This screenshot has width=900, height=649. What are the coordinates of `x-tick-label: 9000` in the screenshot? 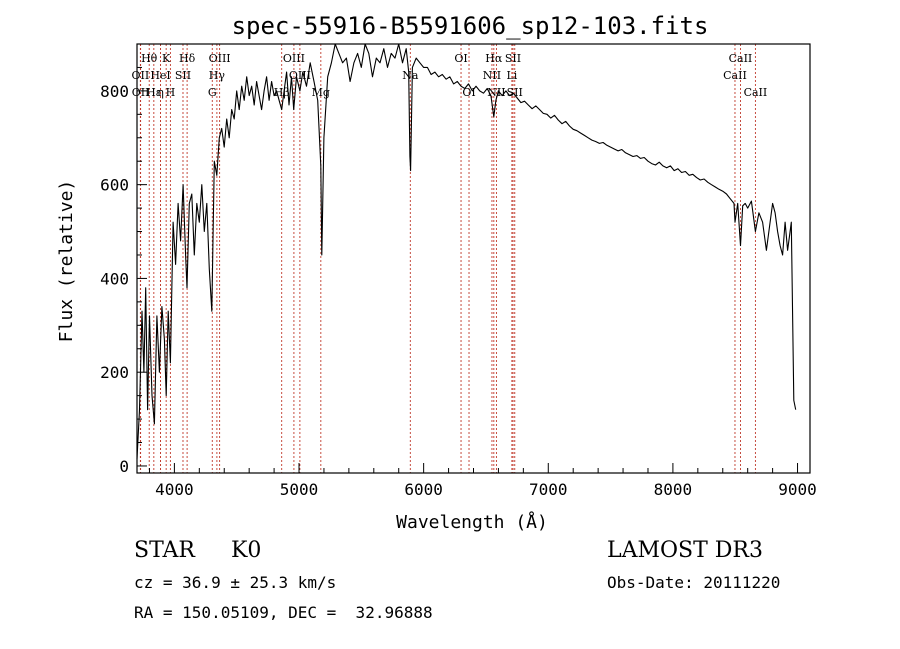 It's located at (797, 489).